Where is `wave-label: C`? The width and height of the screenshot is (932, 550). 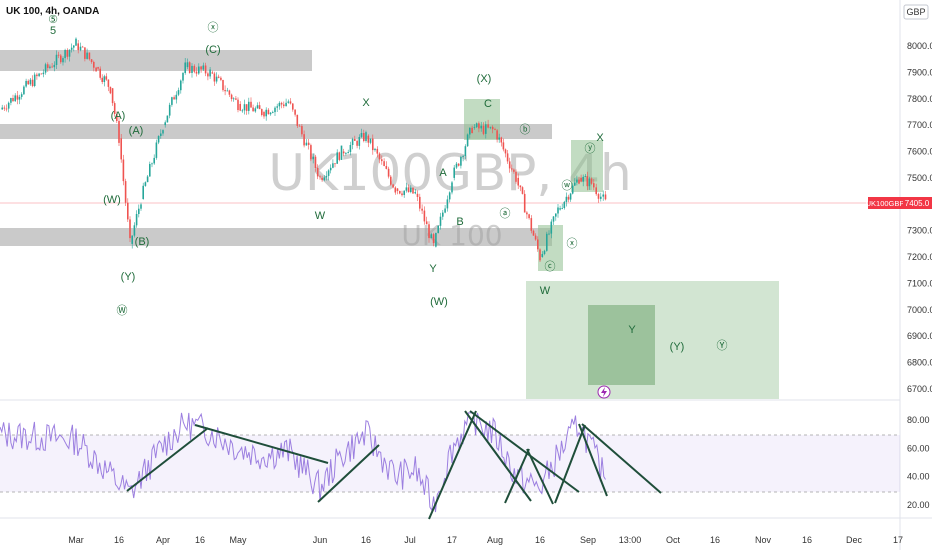
wave-label: C is located at coordinates (488, 104).